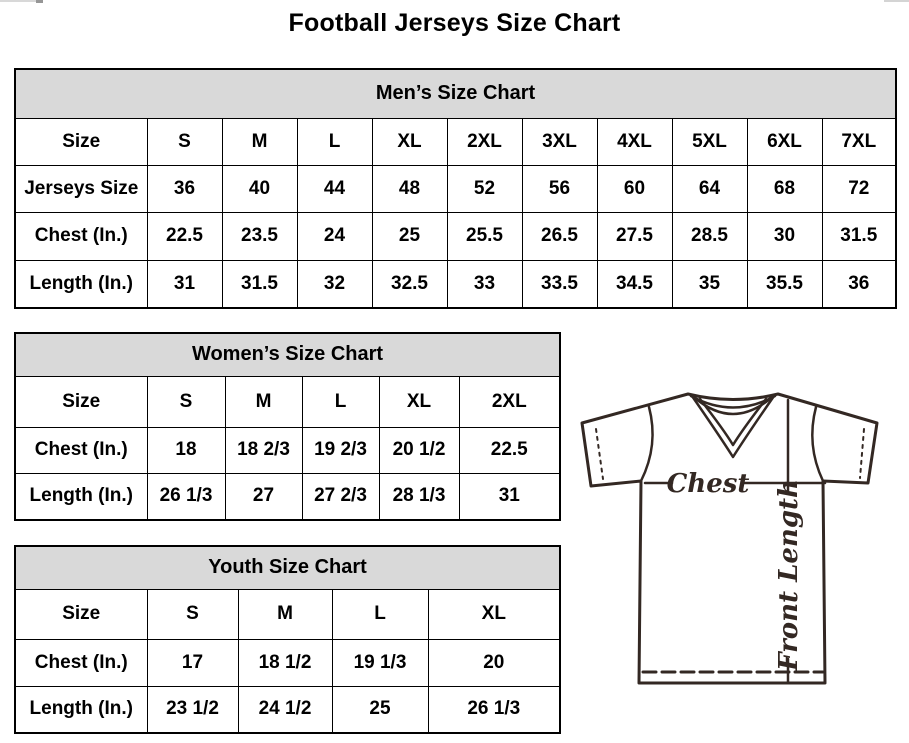 The width and height of the screenshot is (909, 743). I want to click on cell-value: 68, so click(784, 188).